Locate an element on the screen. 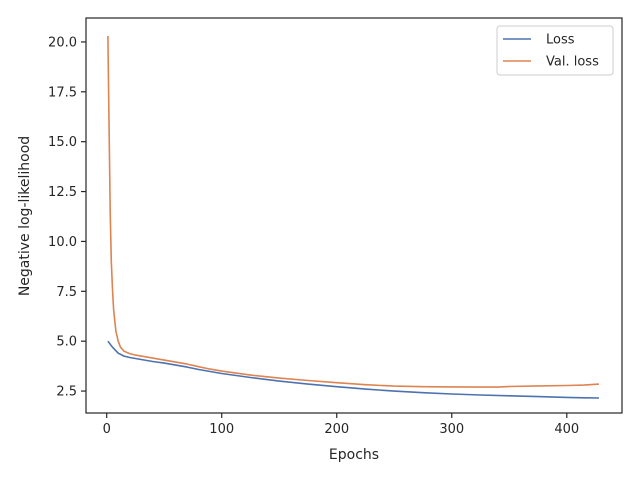  legend-label: Val. loss is located at coordinates (572, 62).